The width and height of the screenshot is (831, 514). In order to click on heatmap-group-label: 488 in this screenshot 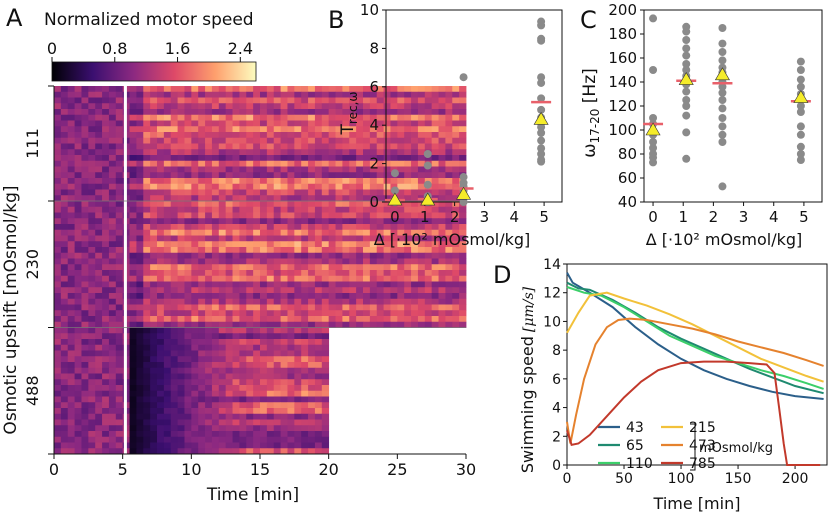, I will do `click(32, 390)`.